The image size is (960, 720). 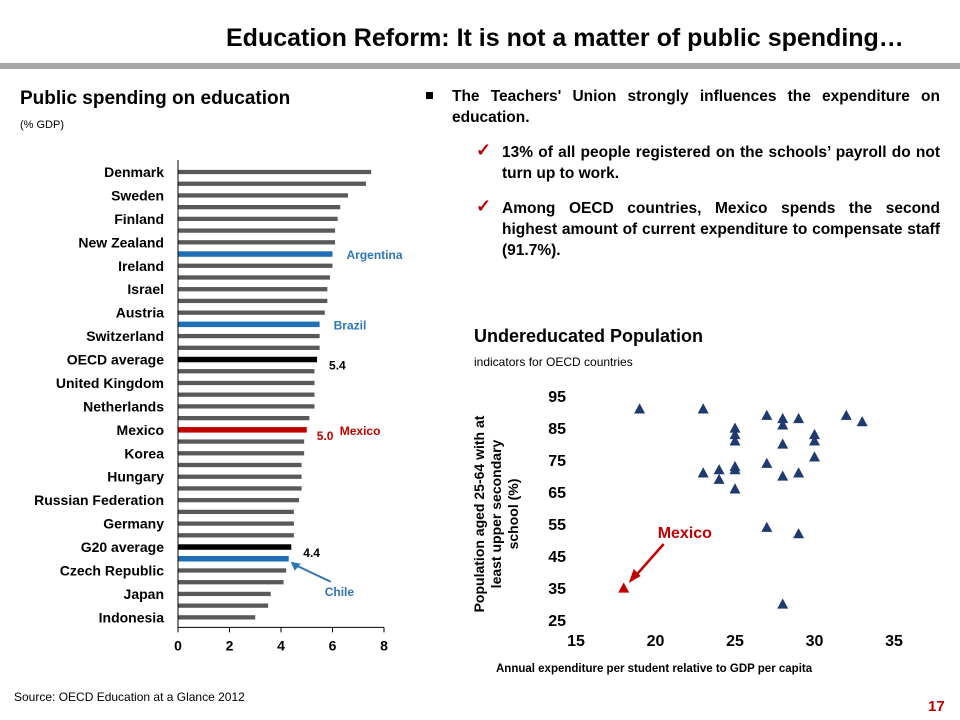 What do you see at coordinates (144, 453) in the screenshot?
I see `category-label: Korea` at bounding box center [144, 453].